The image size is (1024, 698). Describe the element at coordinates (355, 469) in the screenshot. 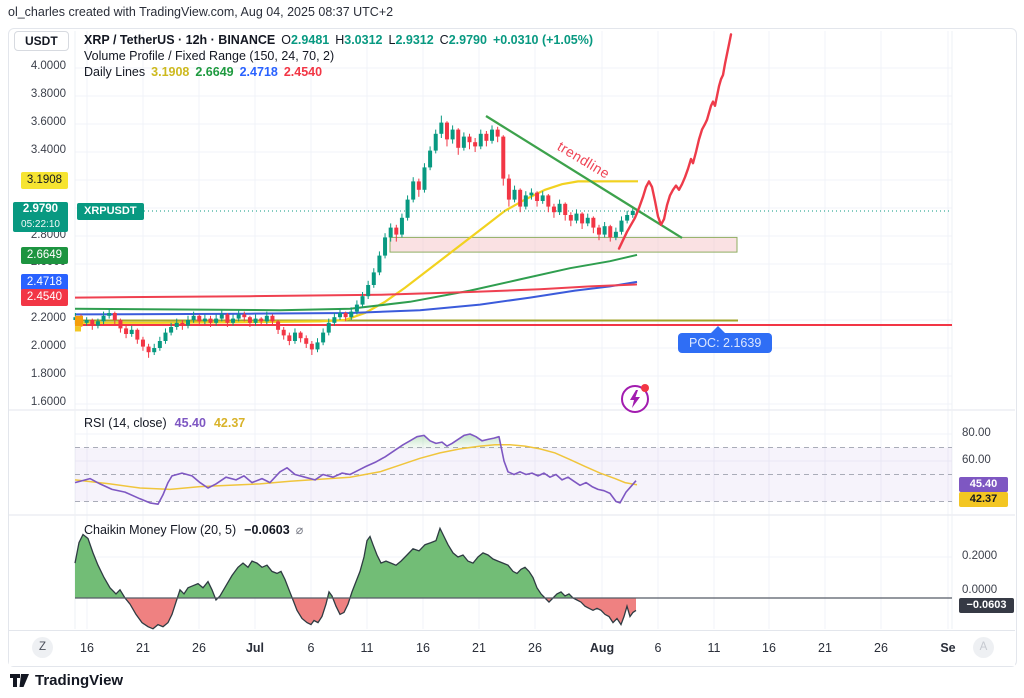

I see `rsi-line` at that location.